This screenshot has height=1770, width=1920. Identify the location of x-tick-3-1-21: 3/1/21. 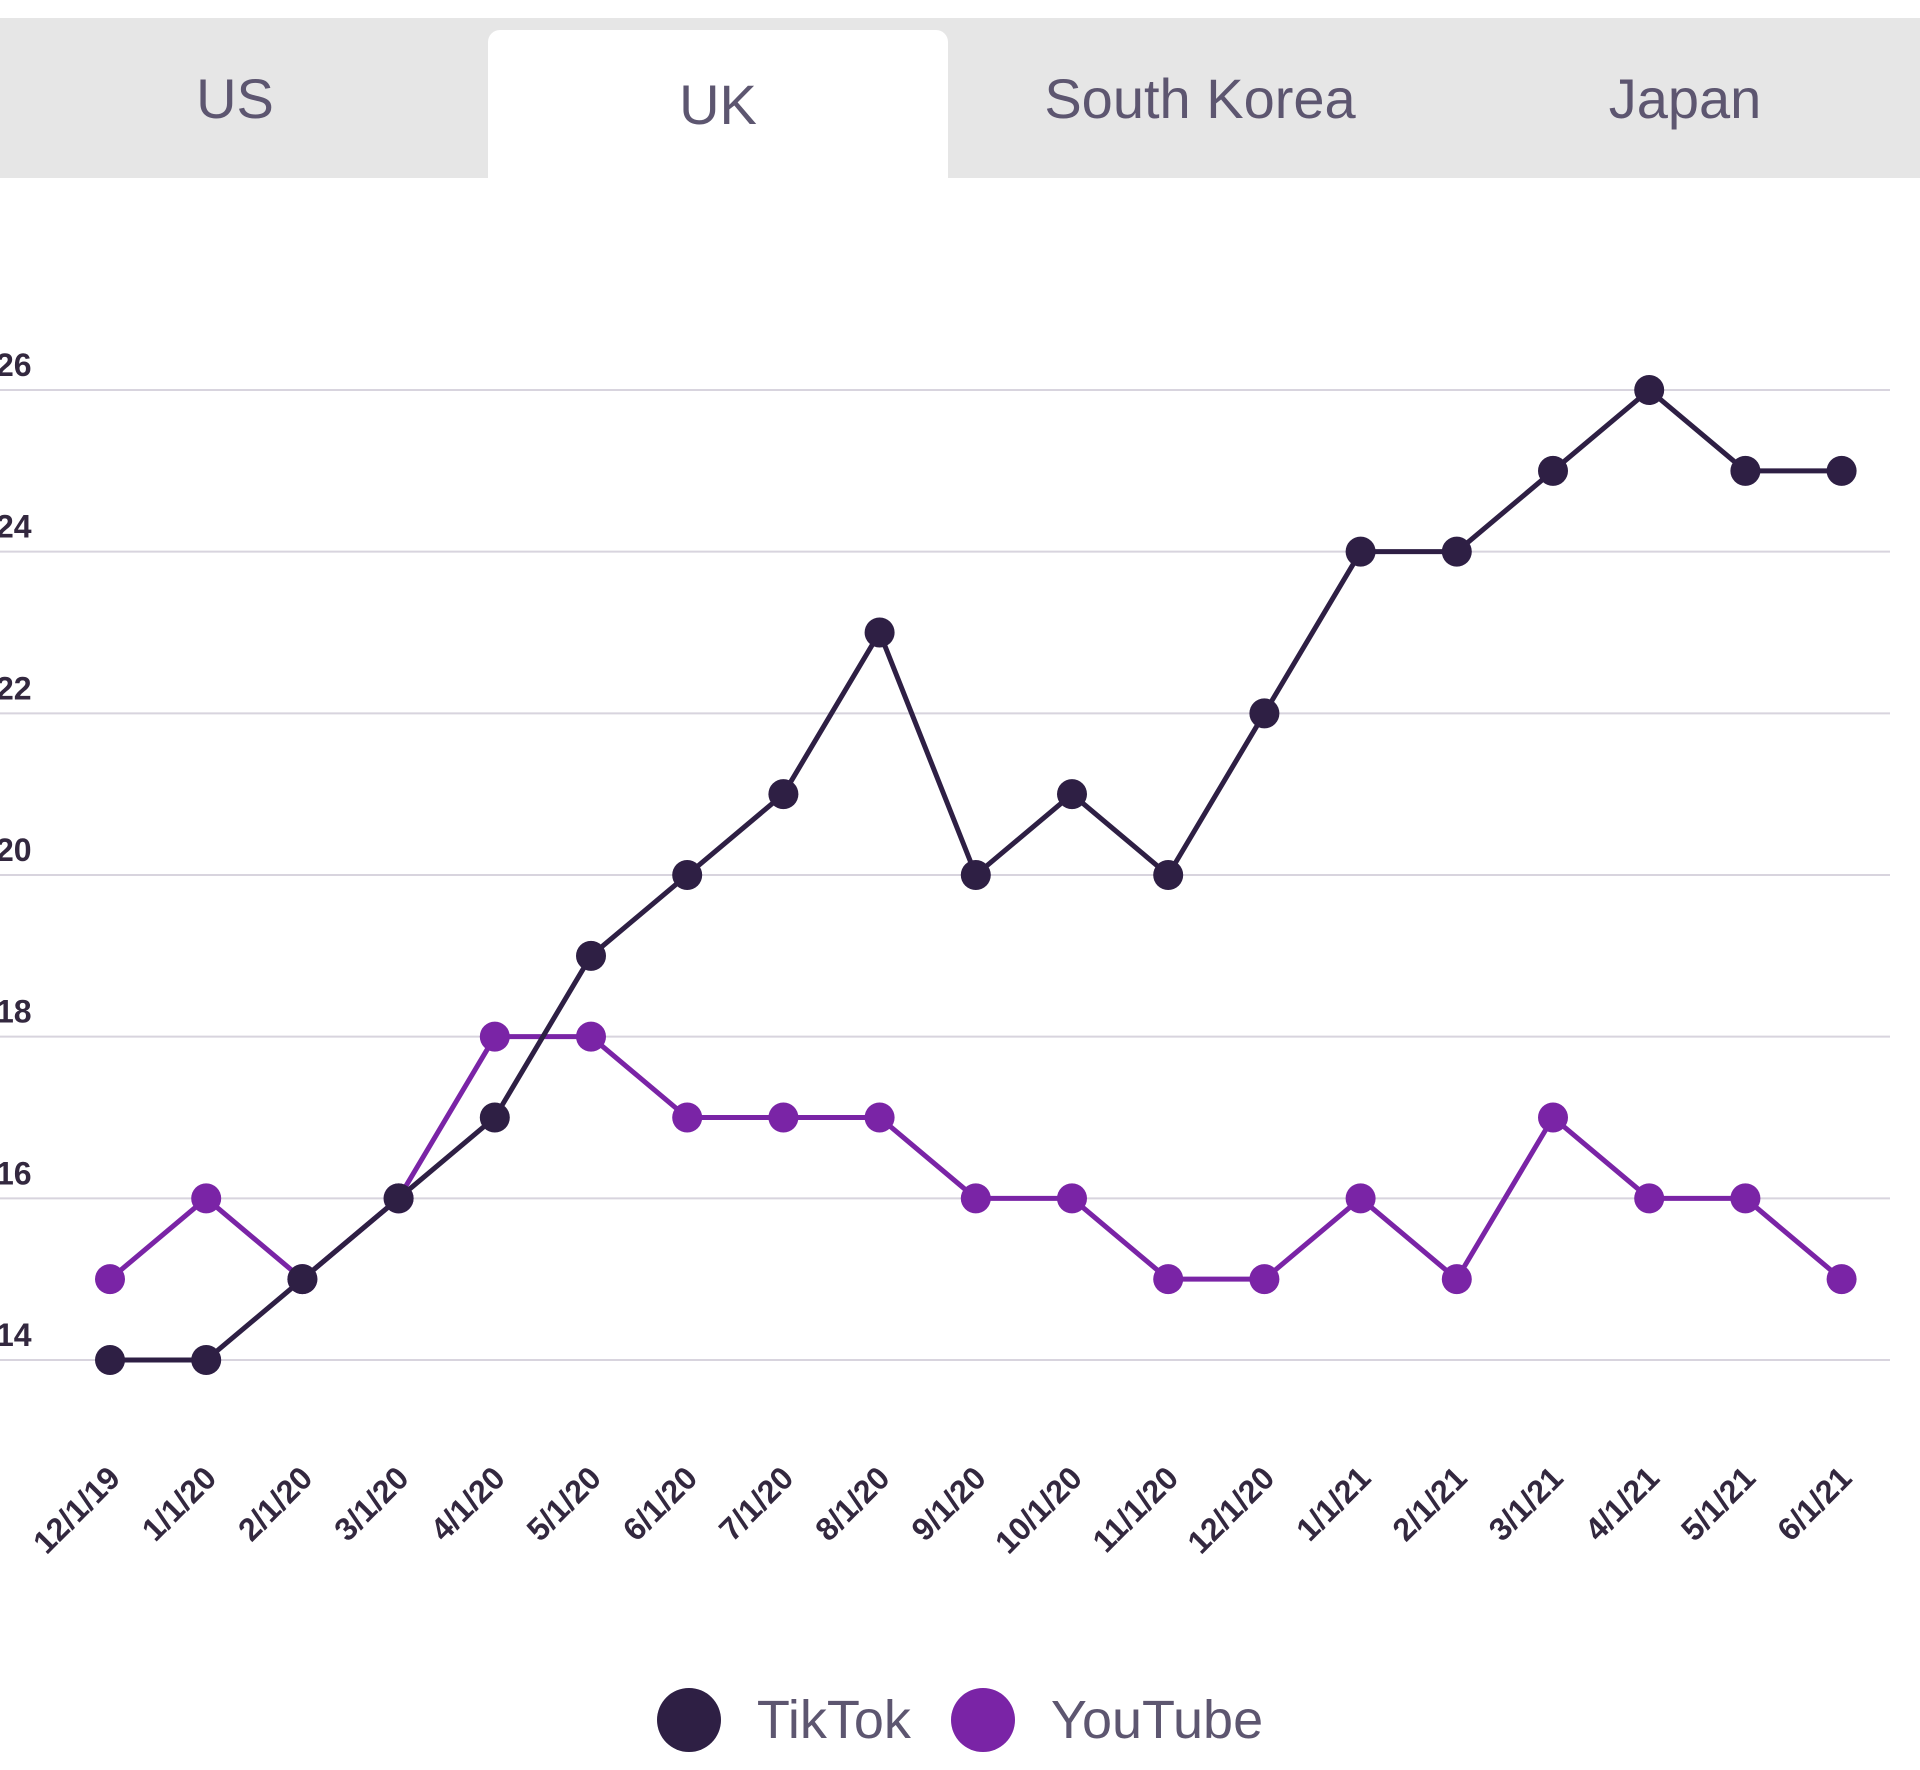
(1526, 1503).